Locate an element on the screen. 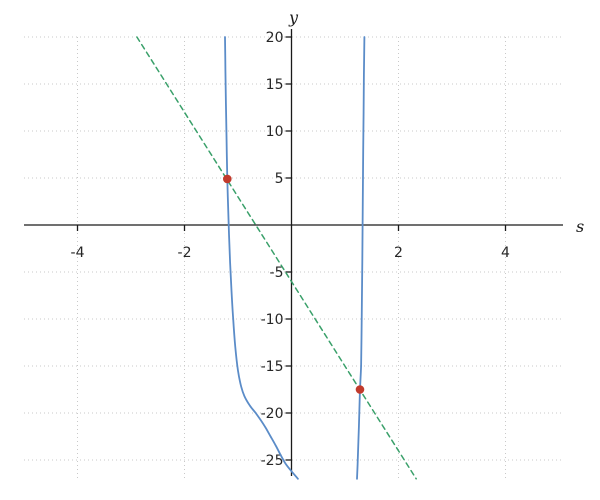 This screenshot has height=500, width=600. y-tick-label: -5 is located at coordinates (277, 273).